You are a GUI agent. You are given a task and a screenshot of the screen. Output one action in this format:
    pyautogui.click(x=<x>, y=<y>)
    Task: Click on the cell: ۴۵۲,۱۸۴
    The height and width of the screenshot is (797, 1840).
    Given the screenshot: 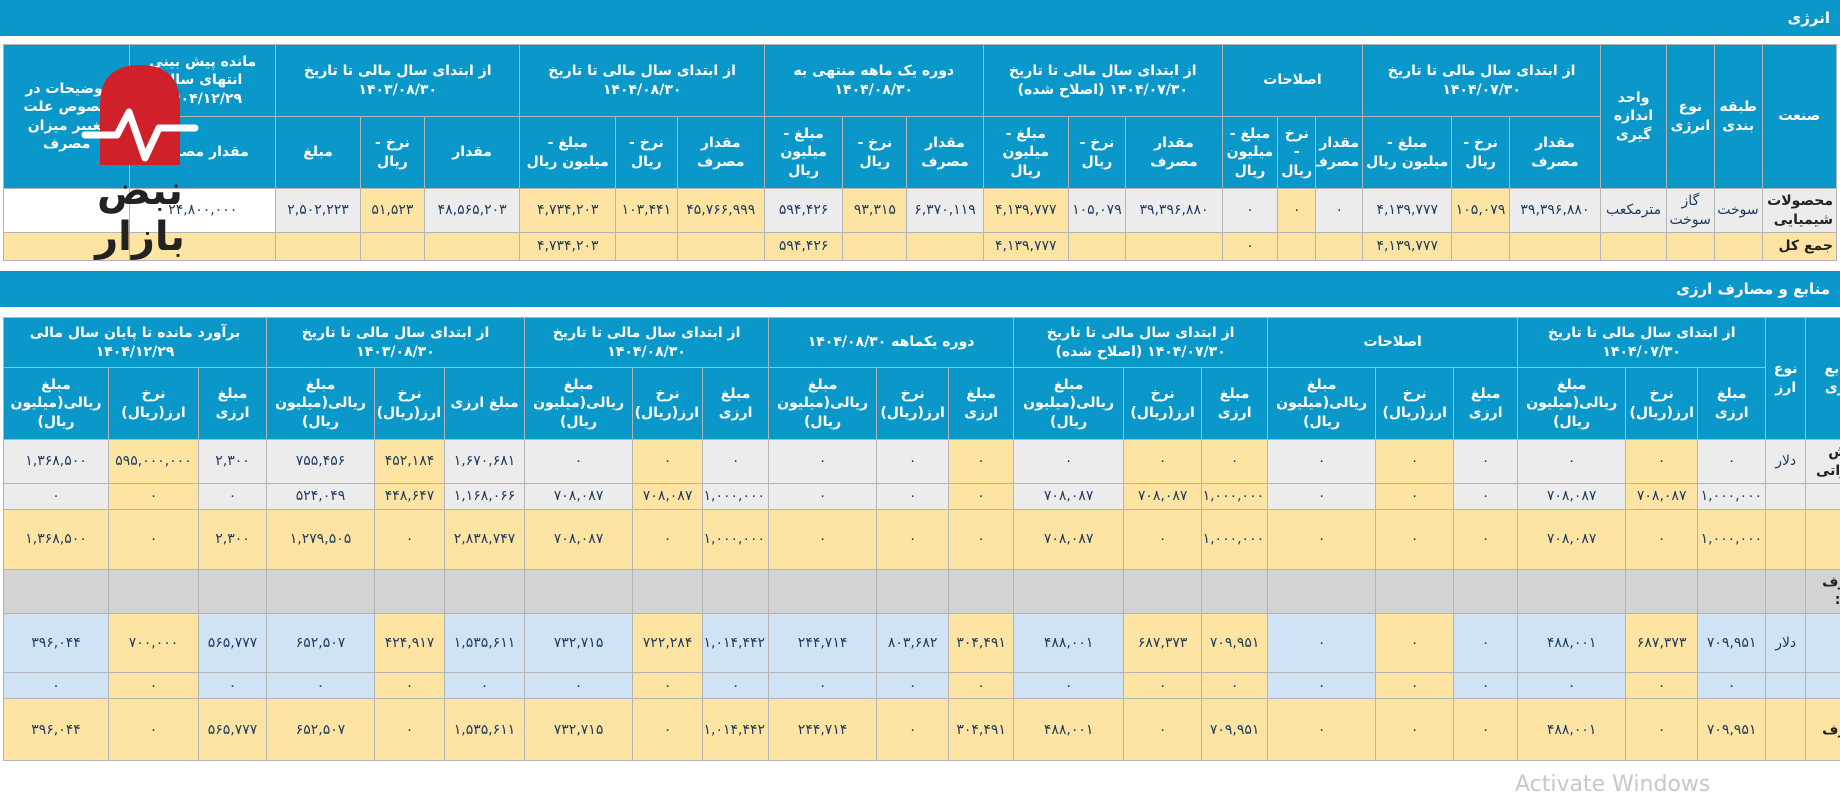 What is the action you would take?
    pyautogui.click(x=410, y=462)
    